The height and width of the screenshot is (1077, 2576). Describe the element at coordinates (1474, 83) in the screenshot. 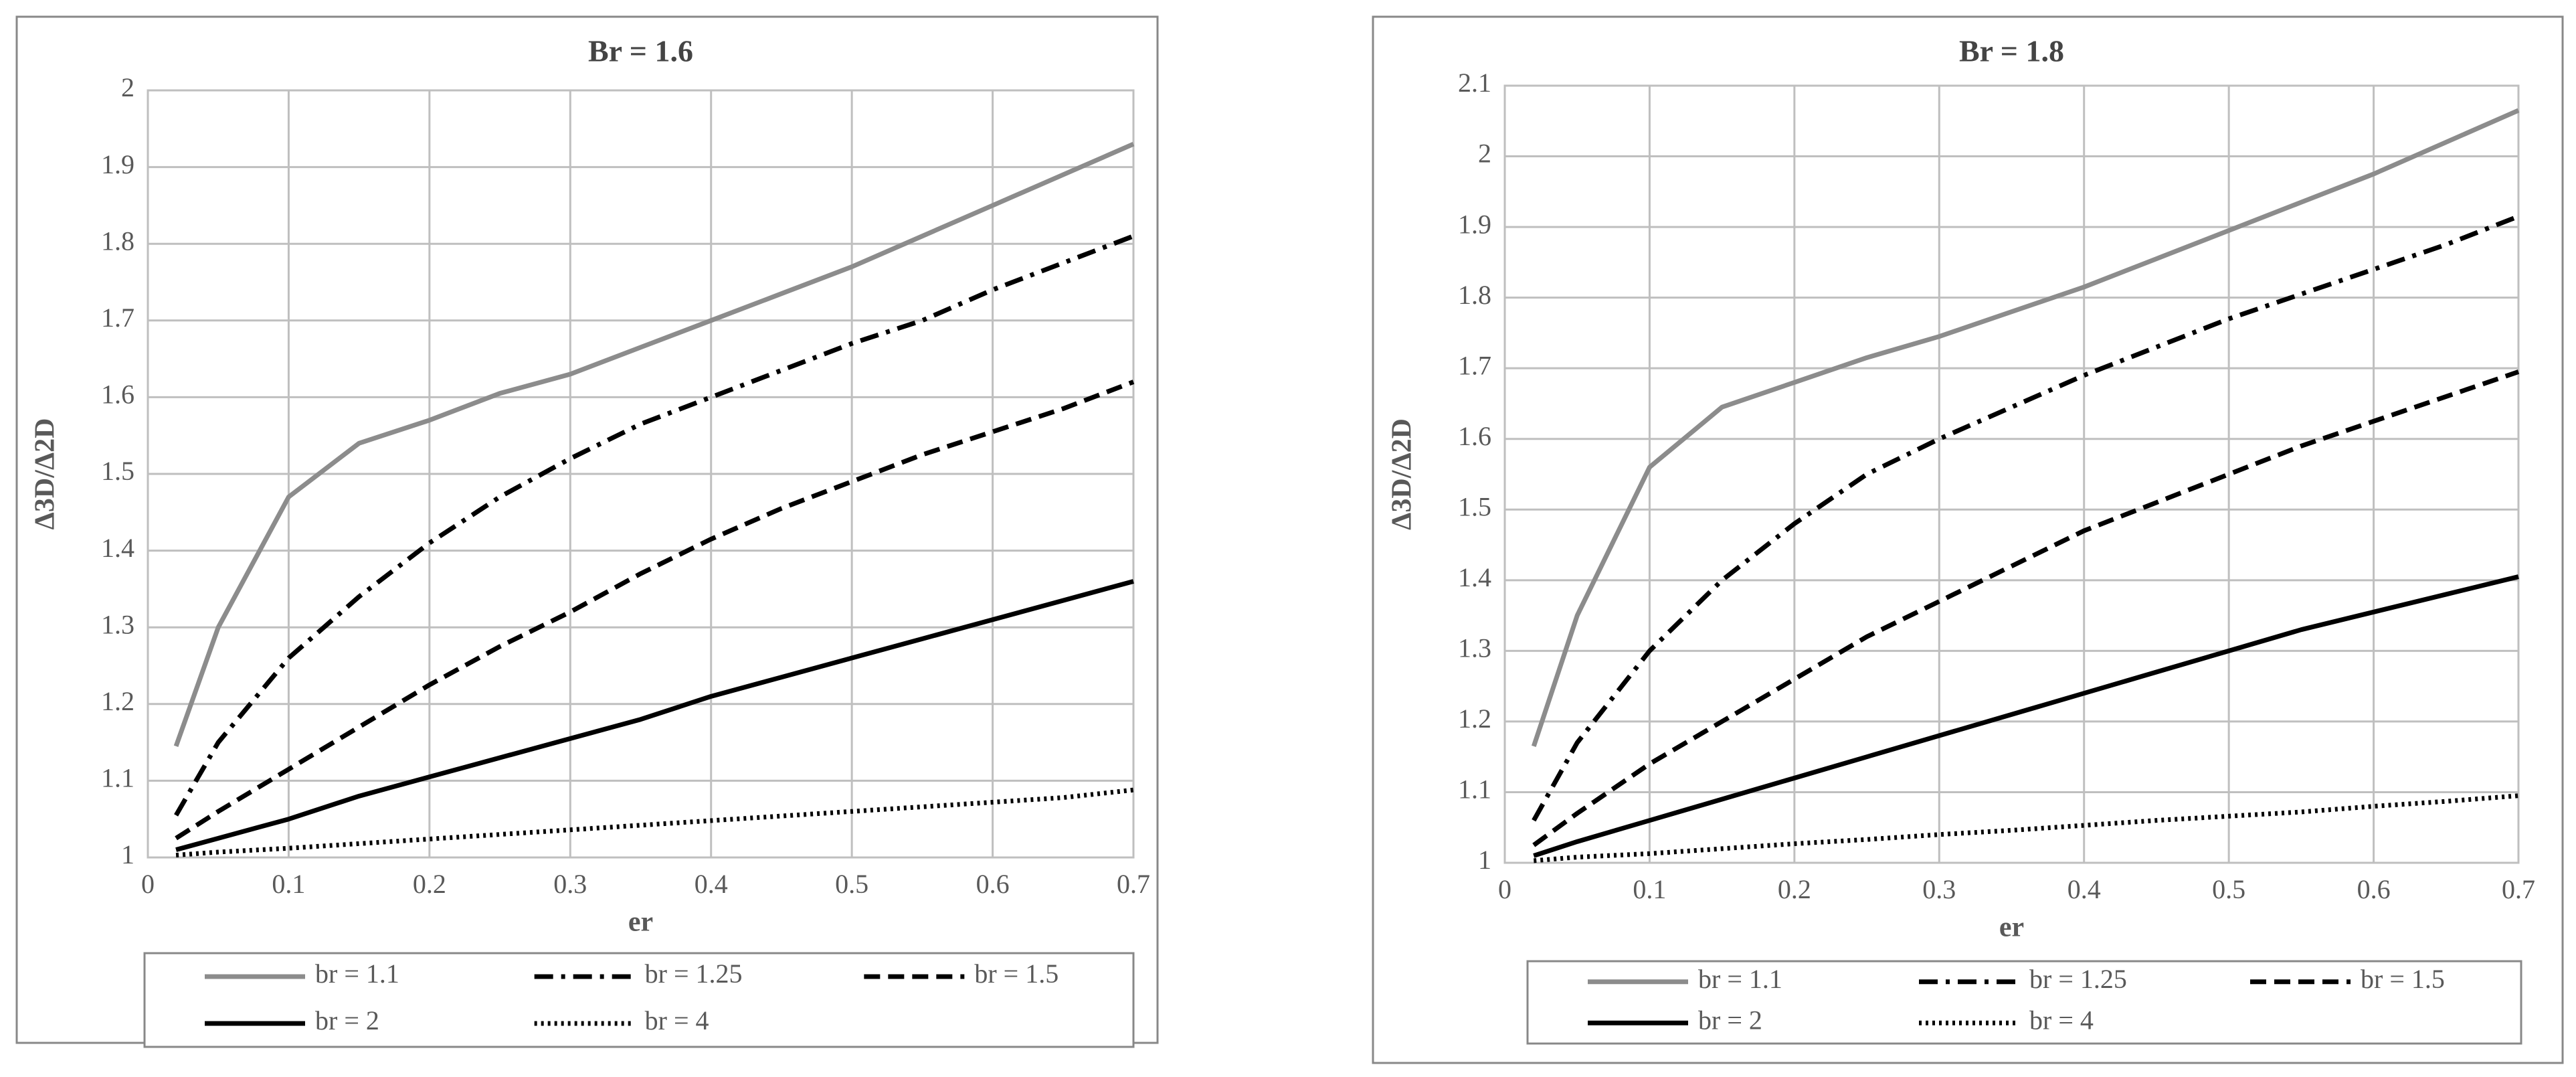

I see `y-tick-label: 2.1` at that location.